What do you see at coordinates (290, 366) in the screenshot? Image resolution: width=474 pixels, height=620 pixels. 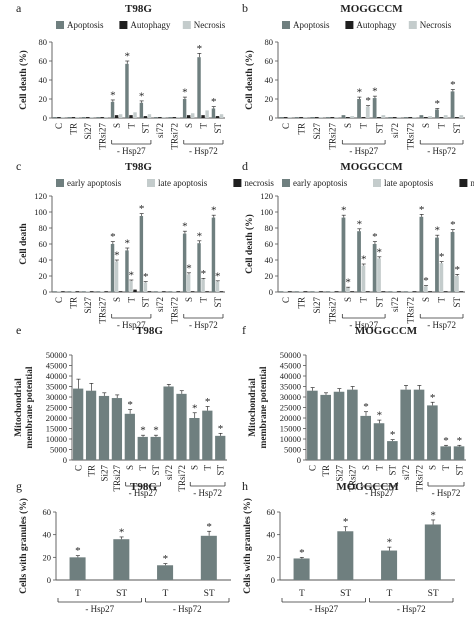 I see `y-tick-label: 45000` at bounding box center [290, 366].